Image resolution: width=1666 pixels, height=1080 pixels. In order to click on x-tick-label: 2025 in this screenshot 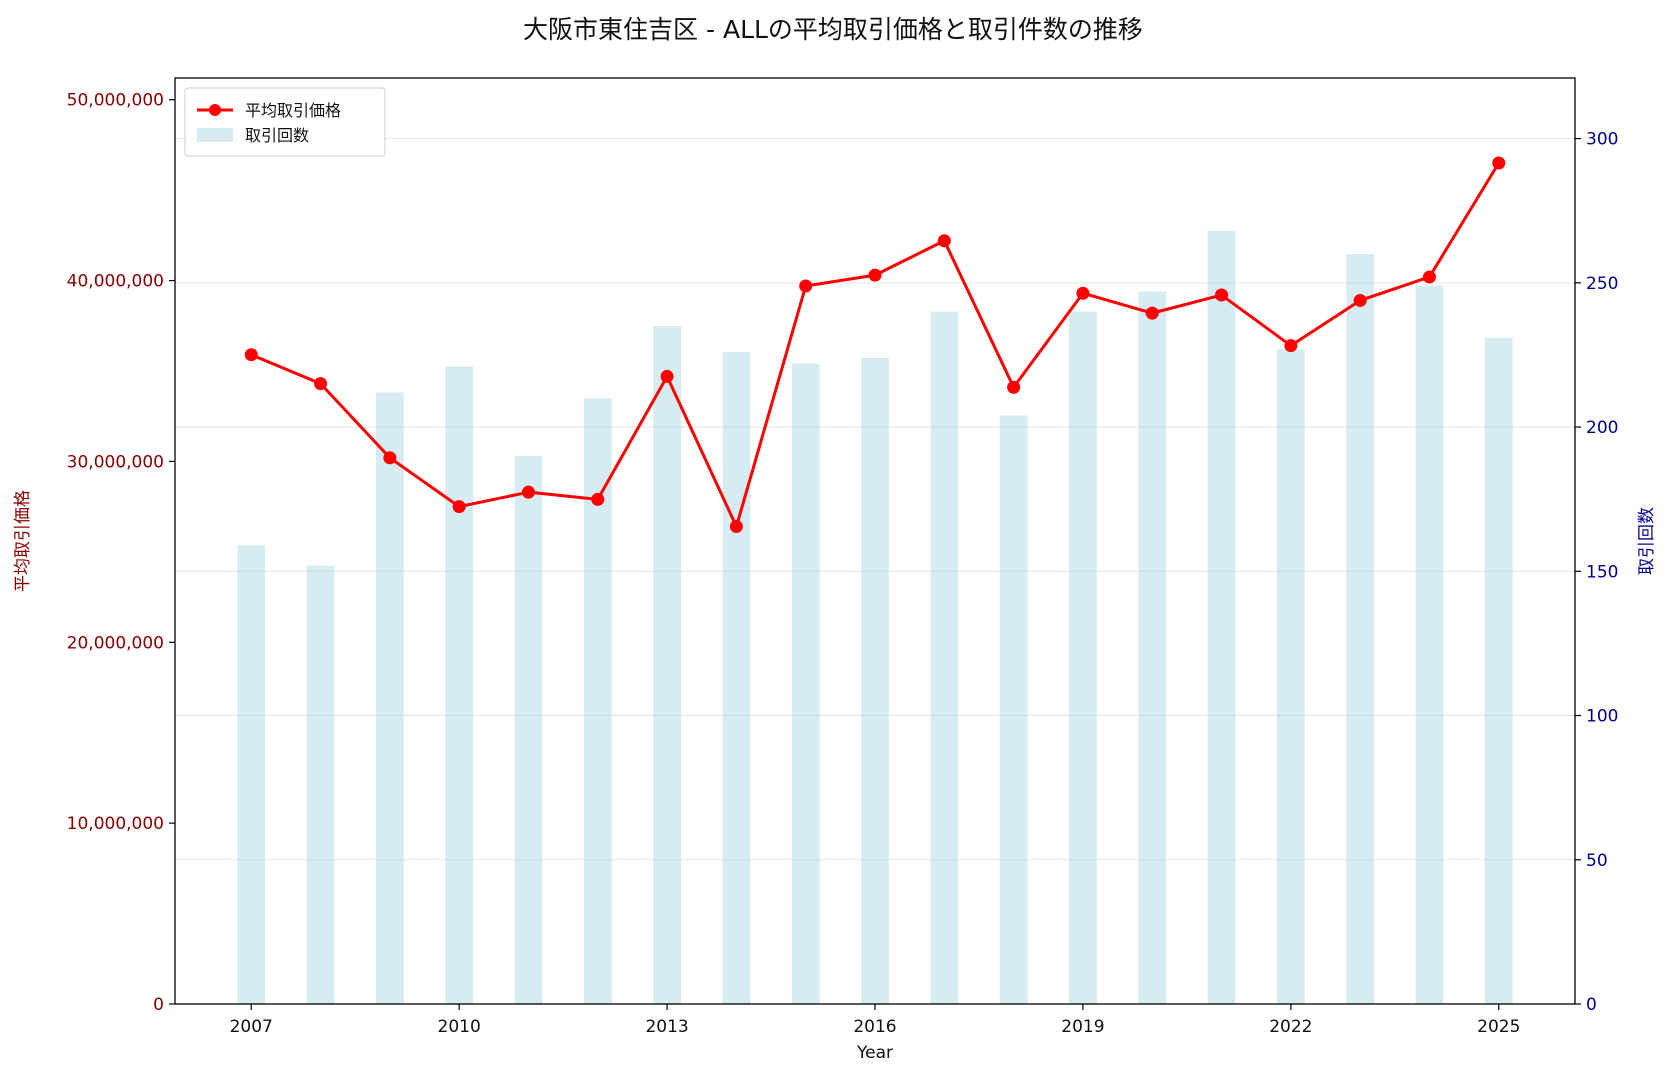, I will do `click(1498, 1027)`.